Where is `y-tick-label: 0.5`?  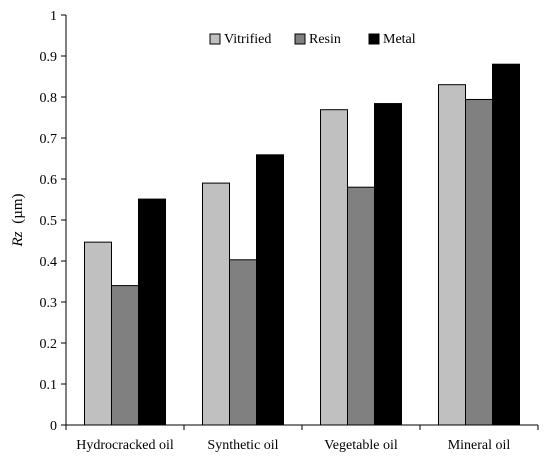
y-tick-label: 0.5 is located at coordinates (49, 221).